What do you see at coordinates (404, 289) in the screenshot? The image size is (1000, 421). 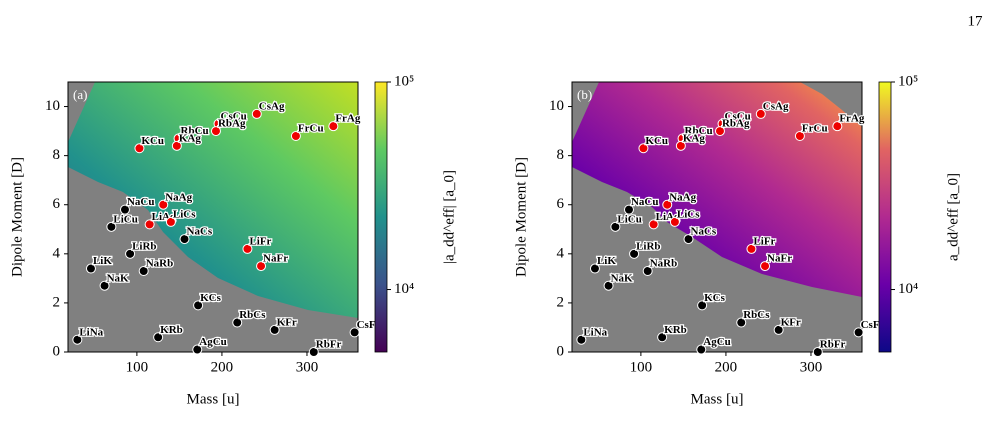 I see `colorbar-tick-label: 10⁴` at bounding box center [404, 289].